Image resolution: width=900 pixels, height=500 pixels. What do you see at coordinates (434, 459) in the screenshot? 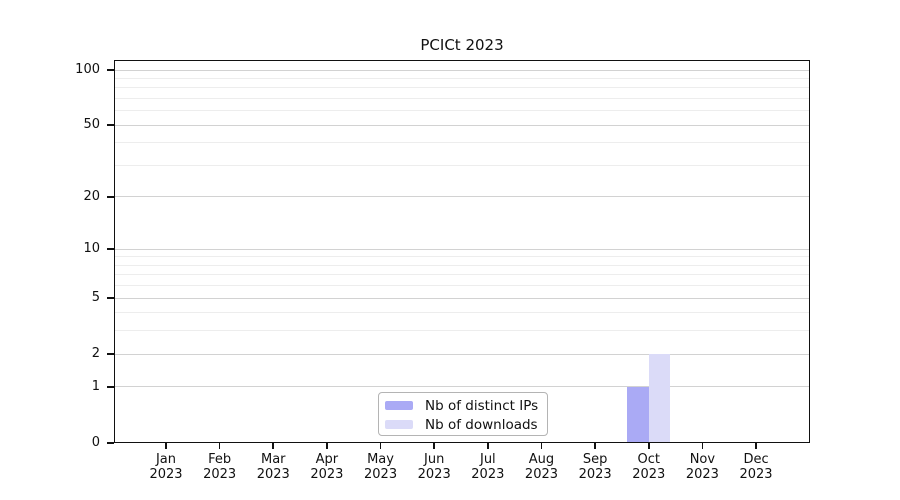
I see `x-tick-month: Jun` at bounding box center [434, 459].